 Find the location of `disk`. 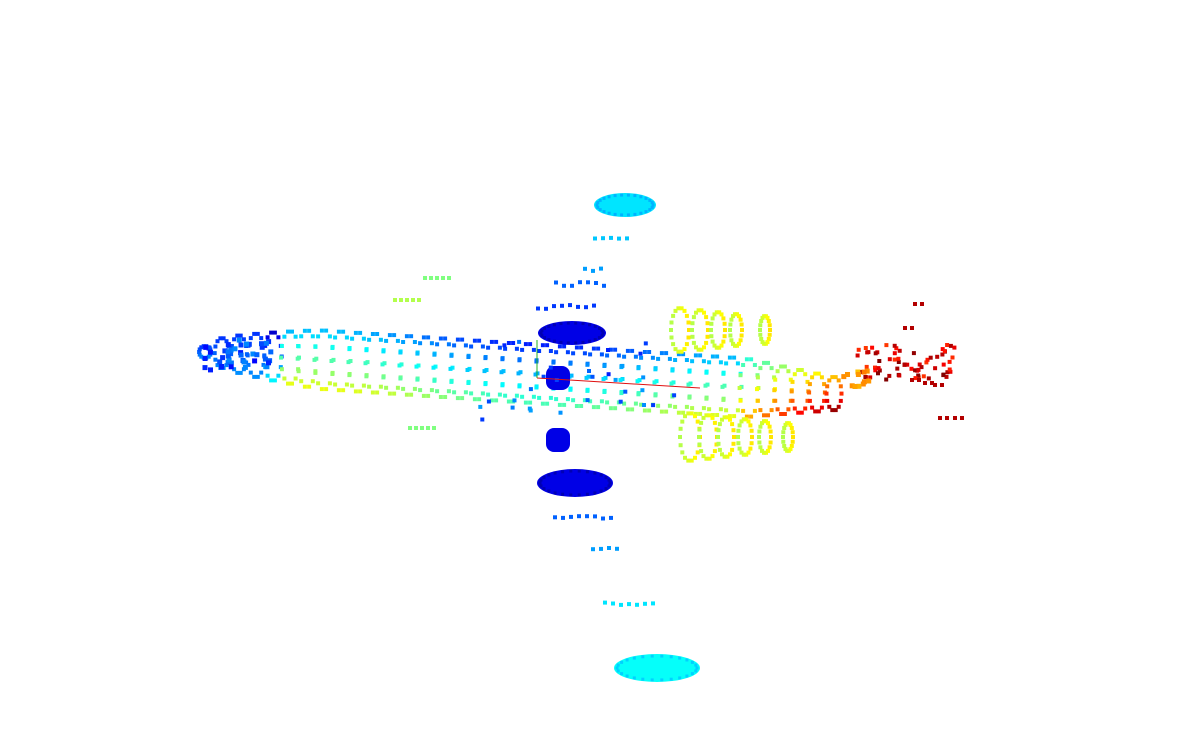

disk is located at coordinates (657, 668).